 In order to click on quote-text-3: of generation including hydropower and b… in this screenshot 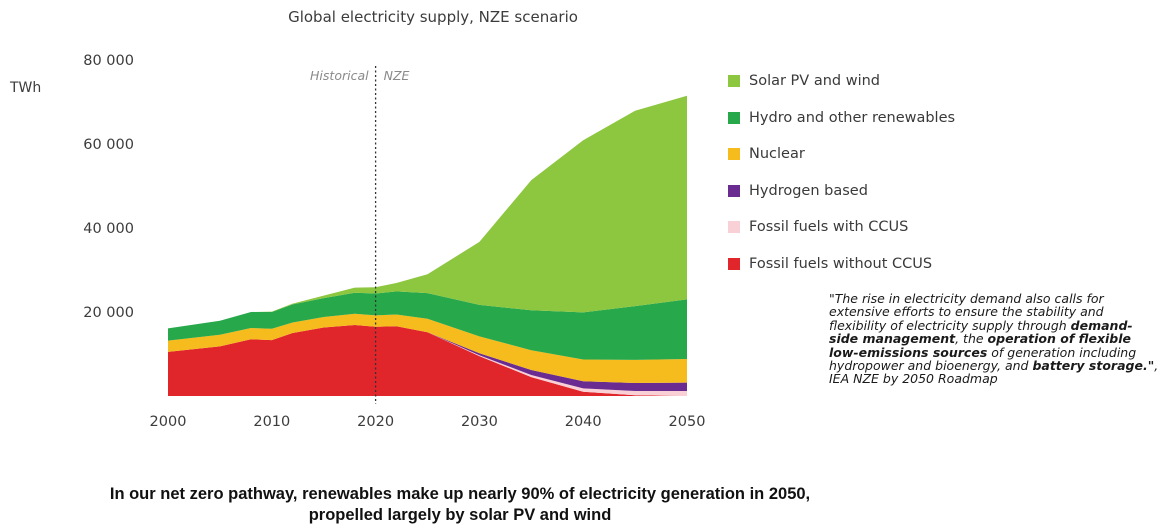, I will do `click(983, 359)`.